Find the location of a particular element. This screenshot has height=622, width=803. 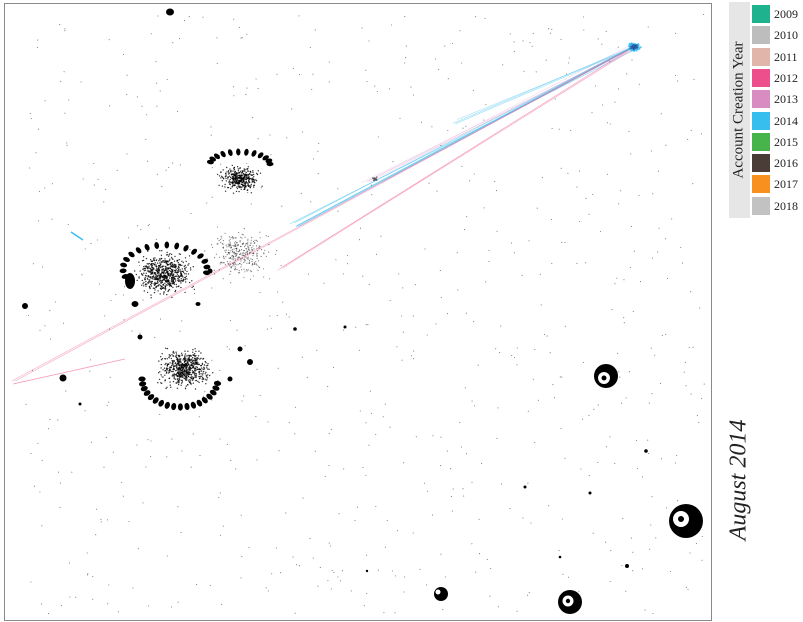

isolated-node is located at coordinates (295, 329).